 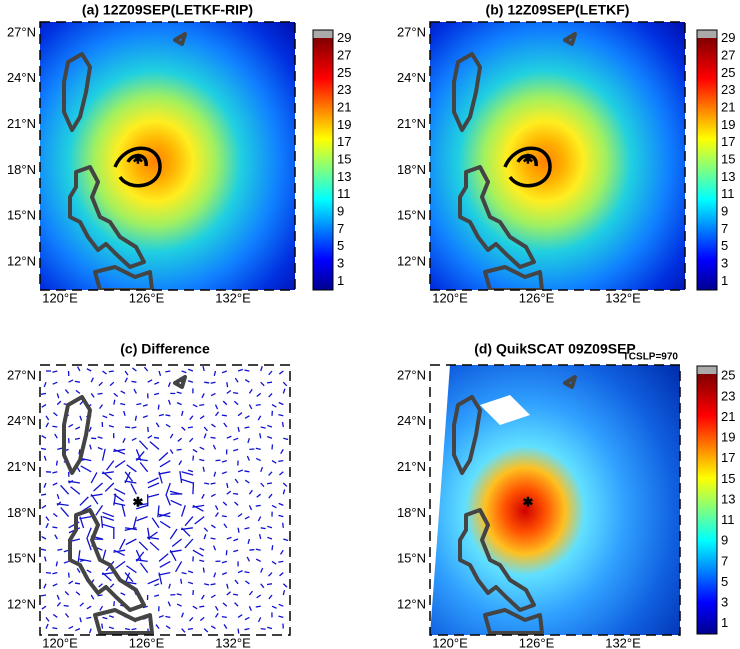 What do you see at coordinates (137, 167) in the screenshot?
I see `contour` at bounding box center [137, 167].